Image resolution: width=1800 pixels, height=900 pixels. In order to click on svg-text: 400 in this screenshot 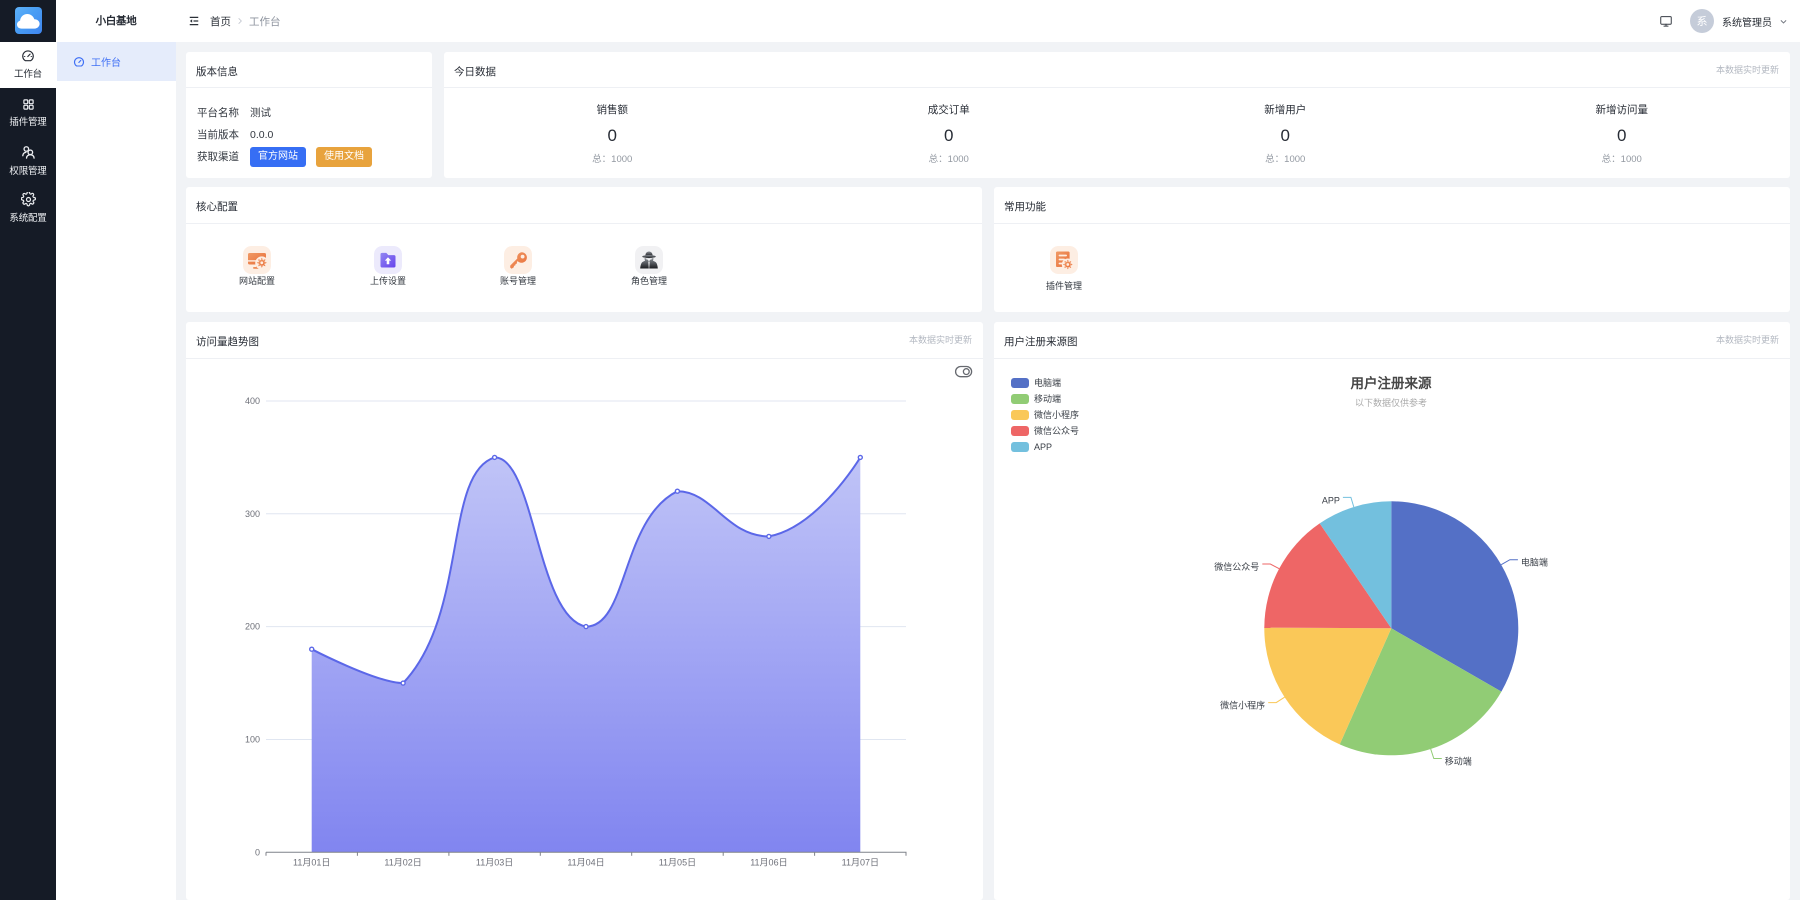, I will do `click(252, 401)`.